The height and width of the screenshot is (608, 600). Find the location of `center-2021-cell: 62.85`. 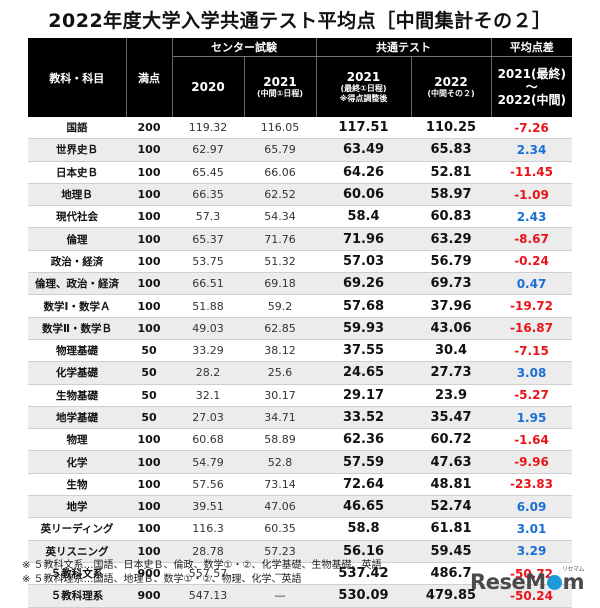

center-2021-cell: 62.85 is located at coordinates (280, 328).